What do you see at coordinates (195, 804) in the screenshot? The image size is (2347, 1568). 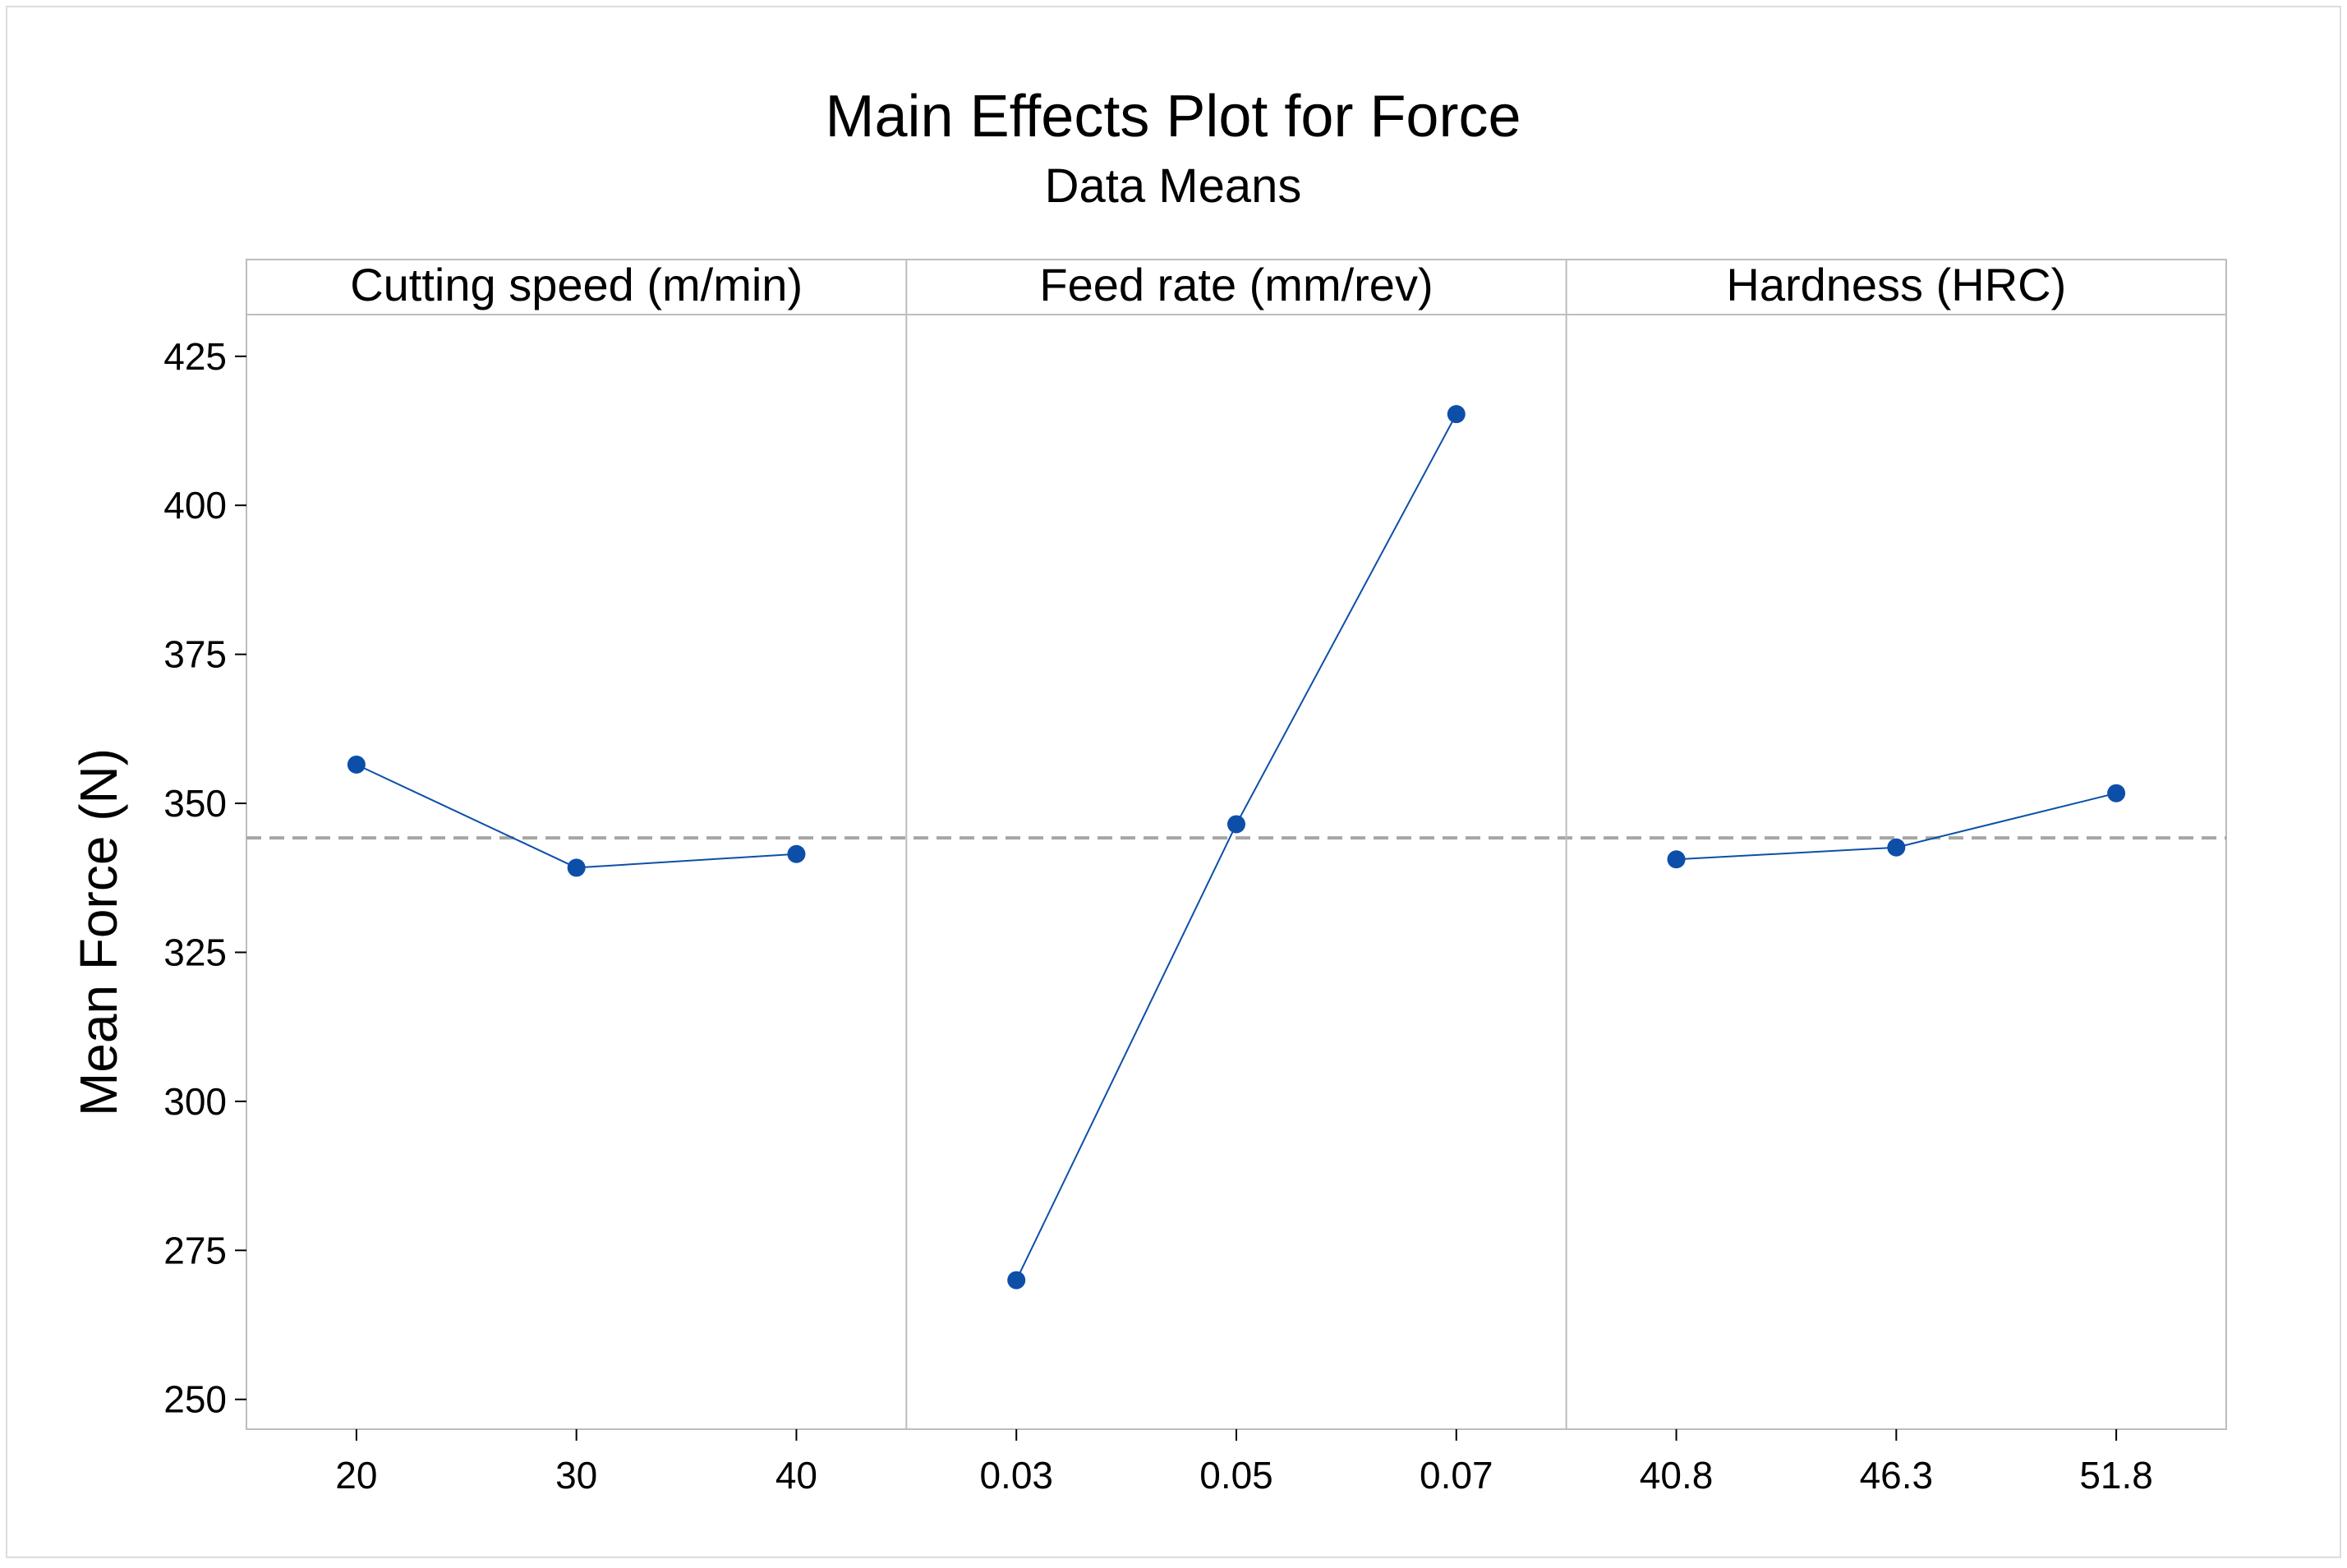 I see `y-tick-label: 350` at bounding box center [195, 804].